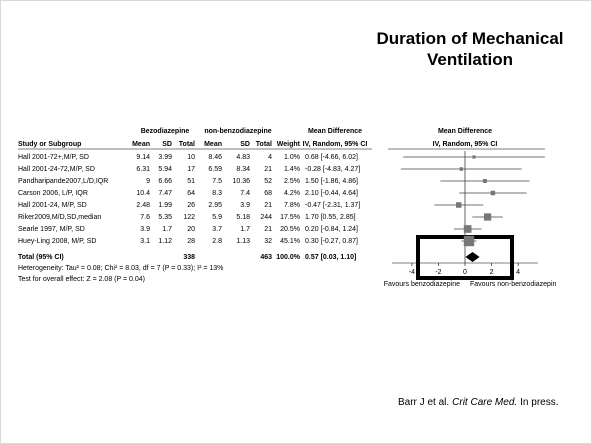 Image resolution: width=592 pixels, height=444 pixels. I want to click on table-cell: 122, so click(189, 217).